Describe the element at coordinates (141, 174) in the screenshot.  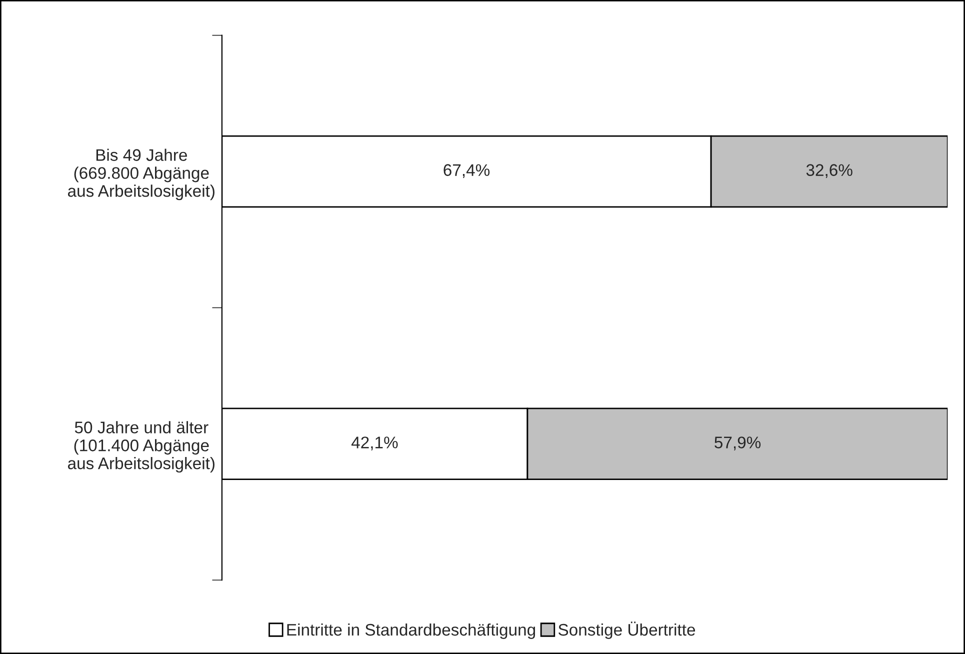
I see `y-tick-label: Bis 49 Jahre (669.800 Abgänge aus Arbeitslosigkeit)` at that location.